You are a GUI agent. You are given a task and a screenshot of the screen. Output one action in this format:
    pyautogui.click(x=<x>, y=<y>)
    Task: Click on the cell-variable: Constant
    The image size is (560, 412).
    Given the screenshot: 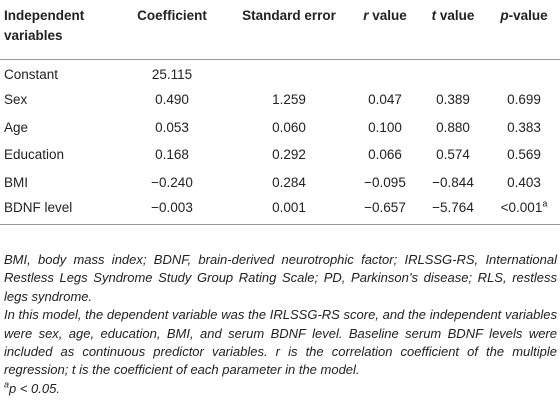 What is the action you would take?
    pyautogui.click(x=31, y=74)
    